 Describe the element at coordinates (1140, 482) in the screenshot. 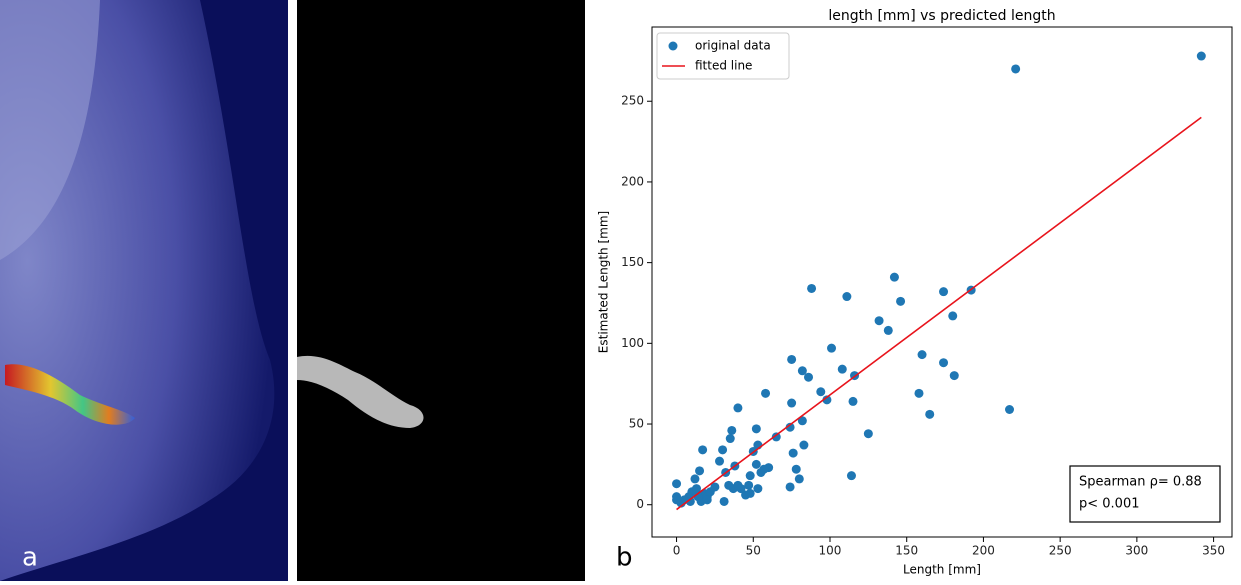

I see `annotation-text: Spearman ρ= 0.88` at that location.